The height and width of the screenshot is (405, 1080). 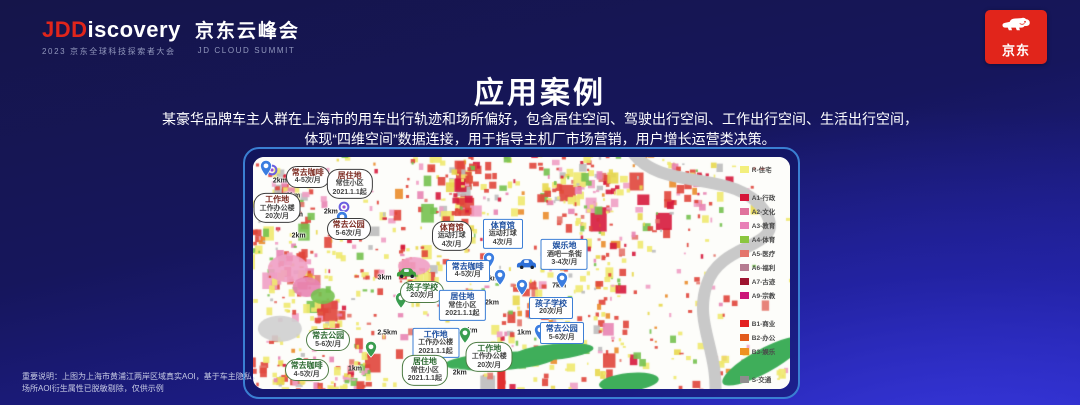 I want to click on jdd-logo-white: iscovery, so click(x=134, y=29).